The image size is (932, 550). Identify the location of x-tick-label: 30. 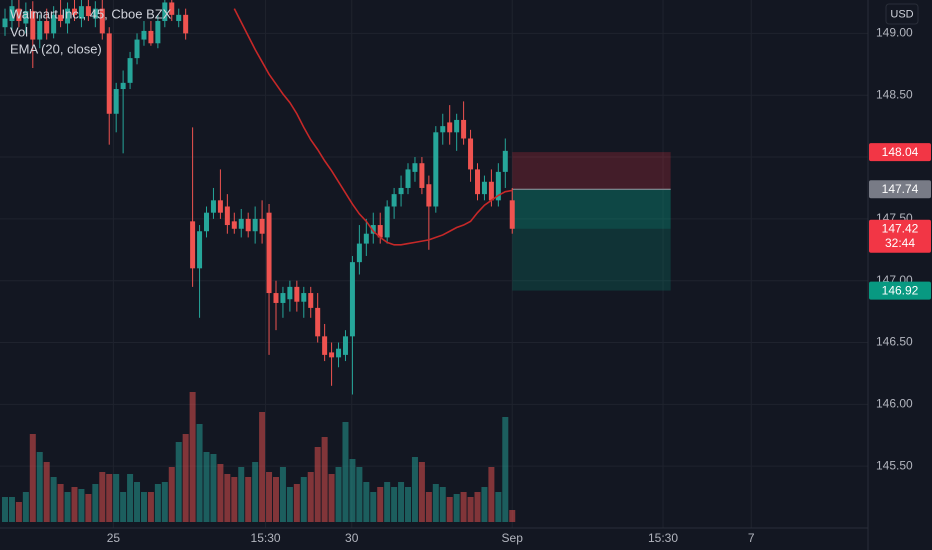
(352, 538).